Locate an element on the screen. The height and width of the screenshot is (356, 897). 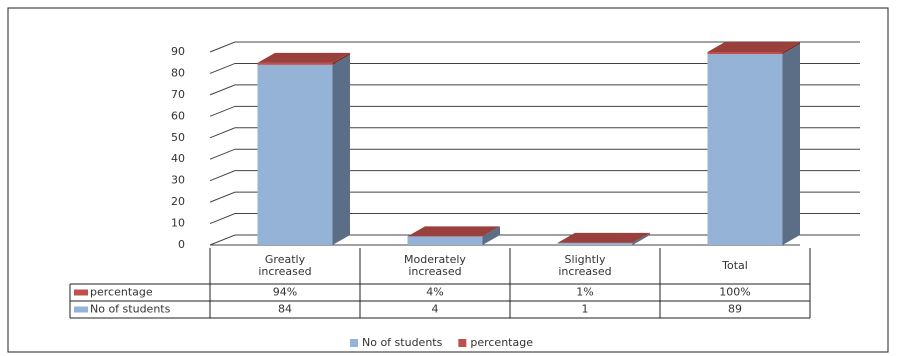
y-tick-label: 90 is located at coordinates (178, 51).